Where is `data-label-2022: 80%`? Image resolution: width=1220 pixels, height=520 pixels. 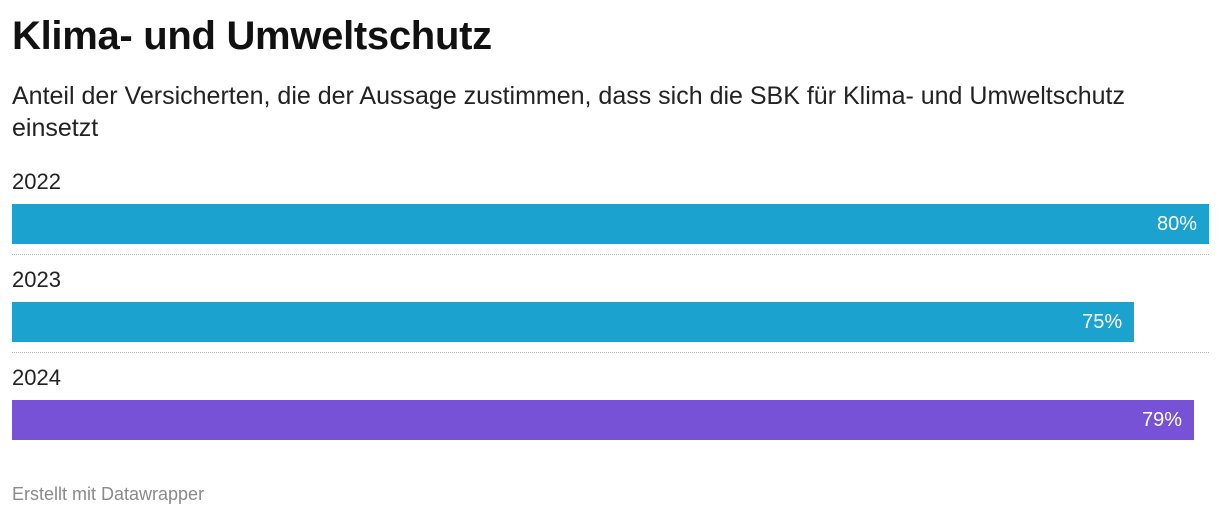
data-label-2022: 80% is located at coordinates (1176, 224).